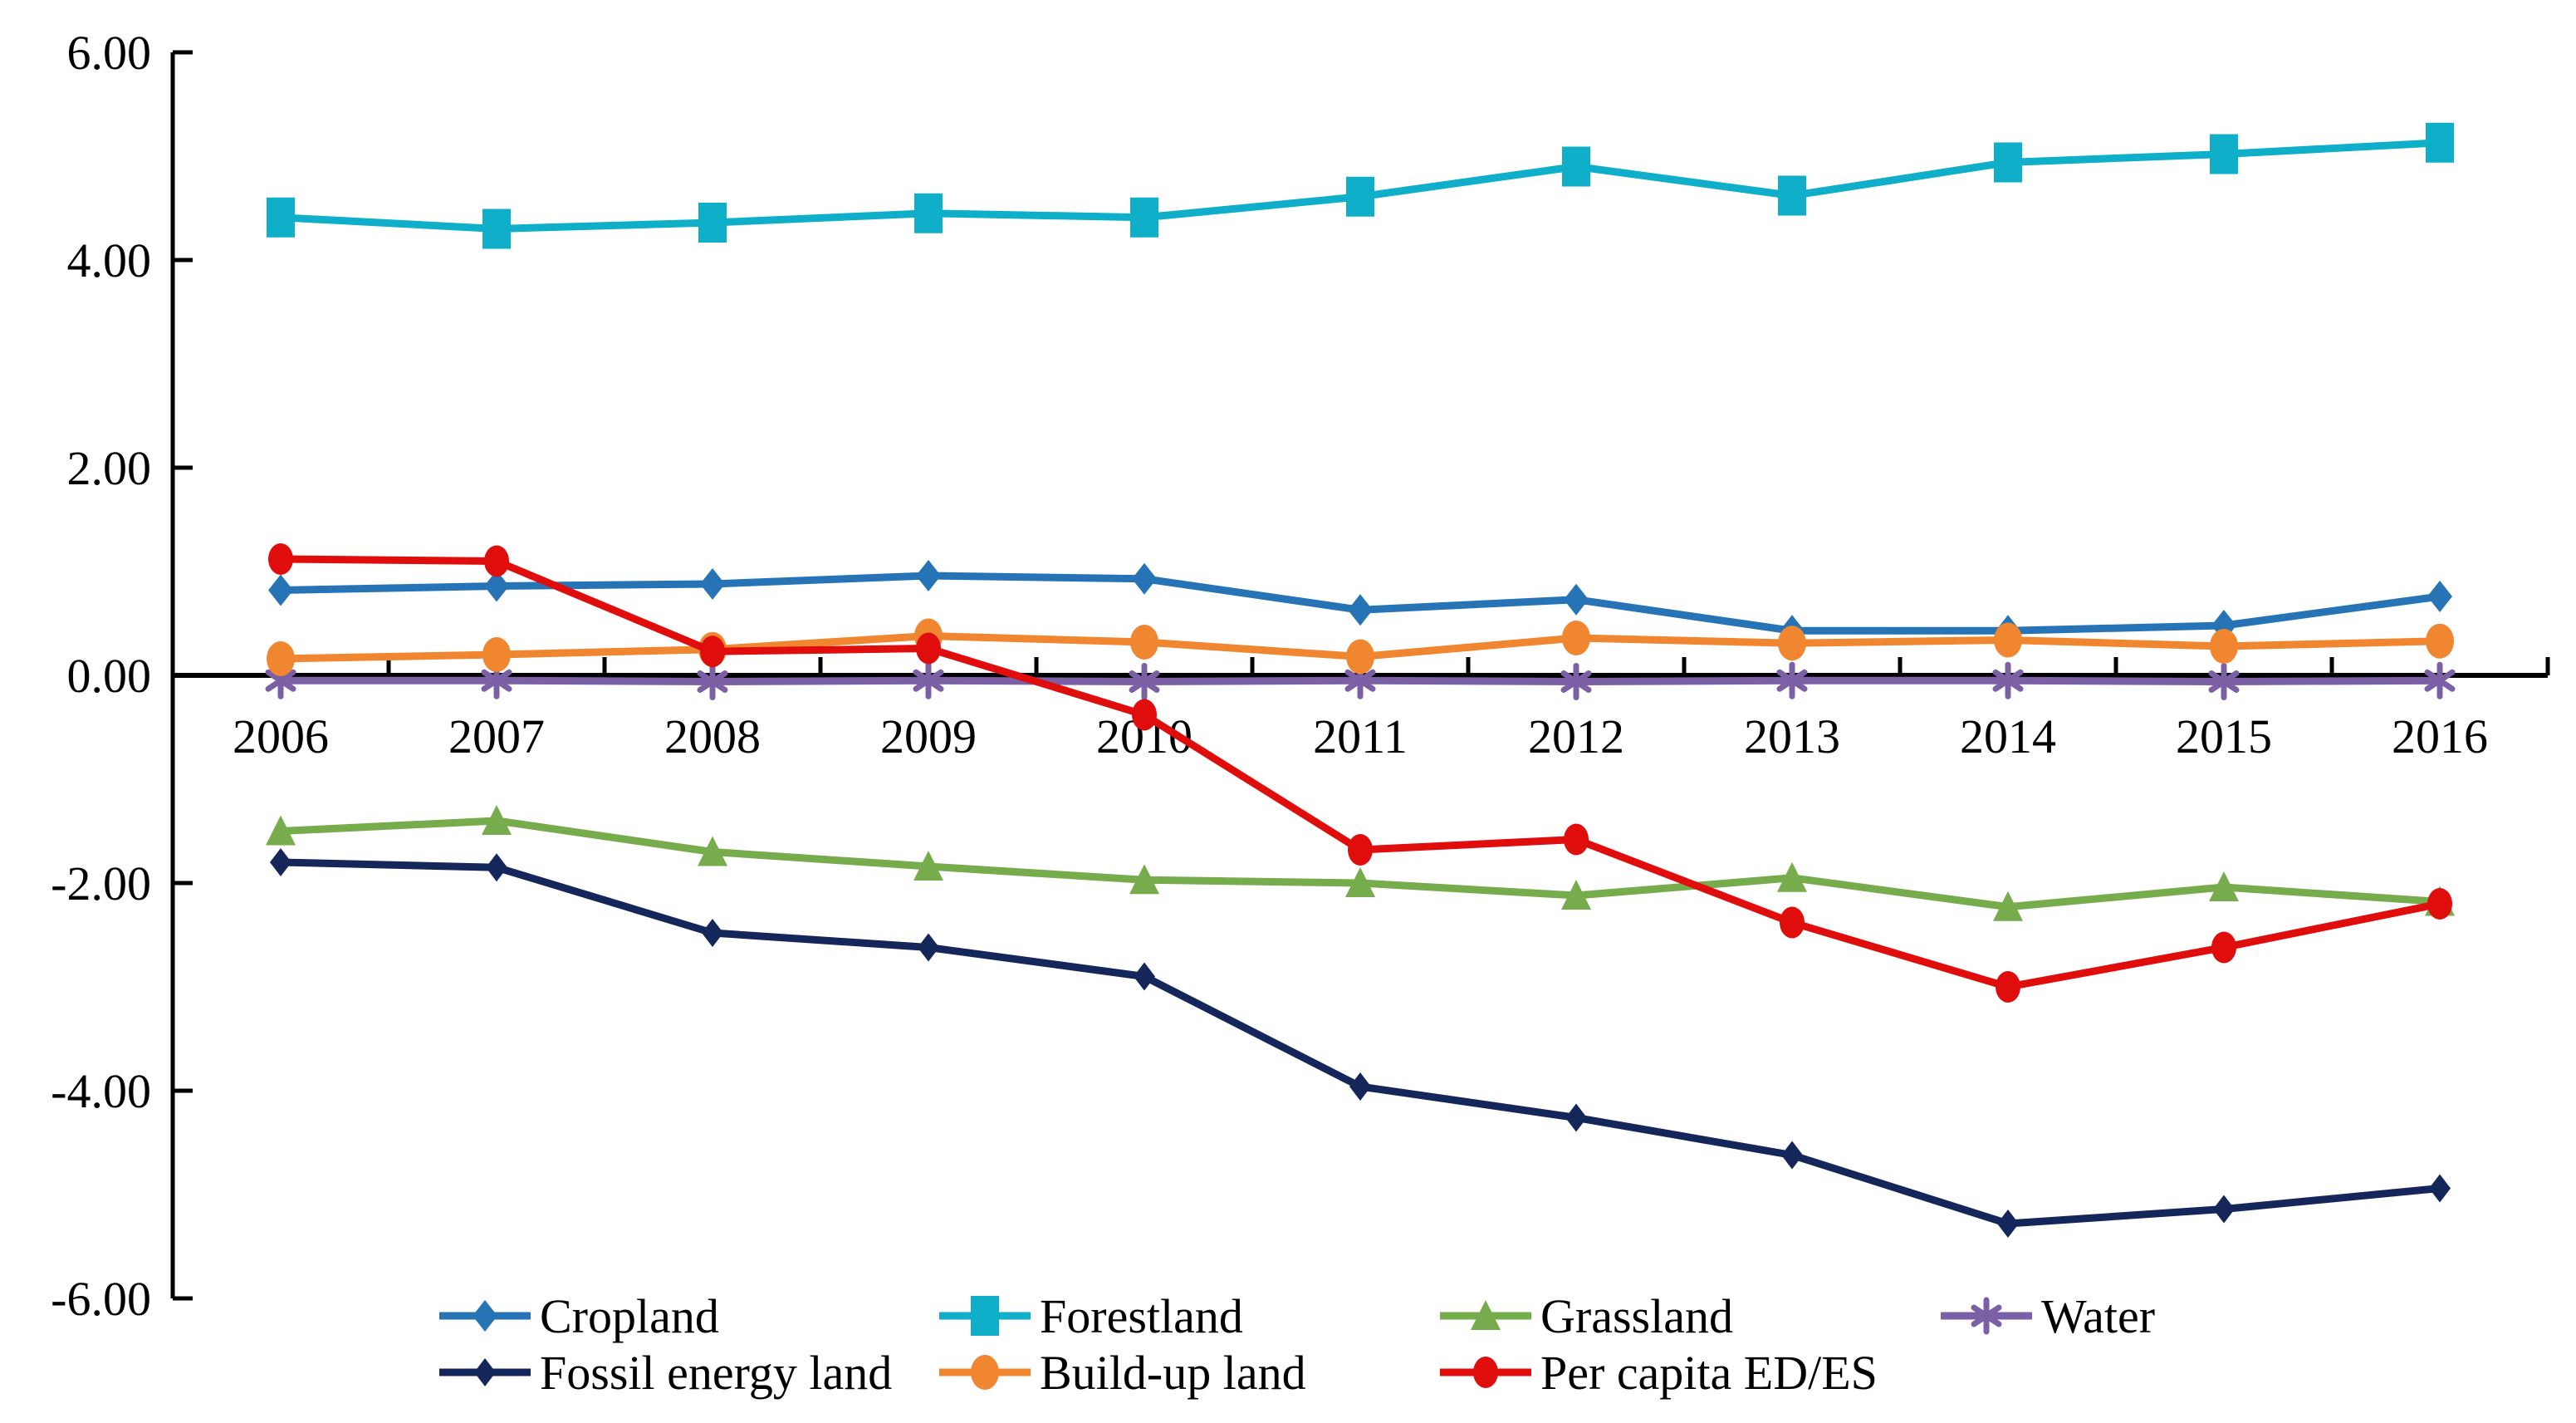 The height and width of the screenshot is (1423, 2576). I want to click on y-tick-label: 2.00, so click(110, 468).